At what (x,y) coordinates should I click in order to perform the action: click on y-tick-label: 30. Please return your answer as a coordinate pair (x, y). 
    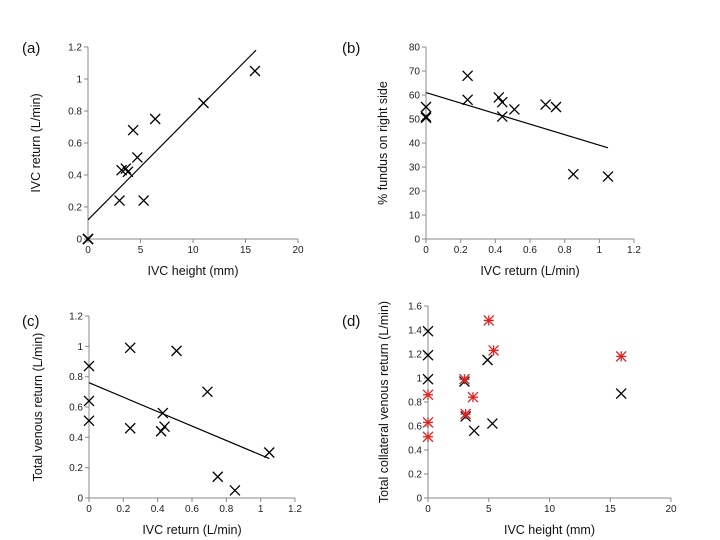
    Looking at the image, I should click on (415, 168).